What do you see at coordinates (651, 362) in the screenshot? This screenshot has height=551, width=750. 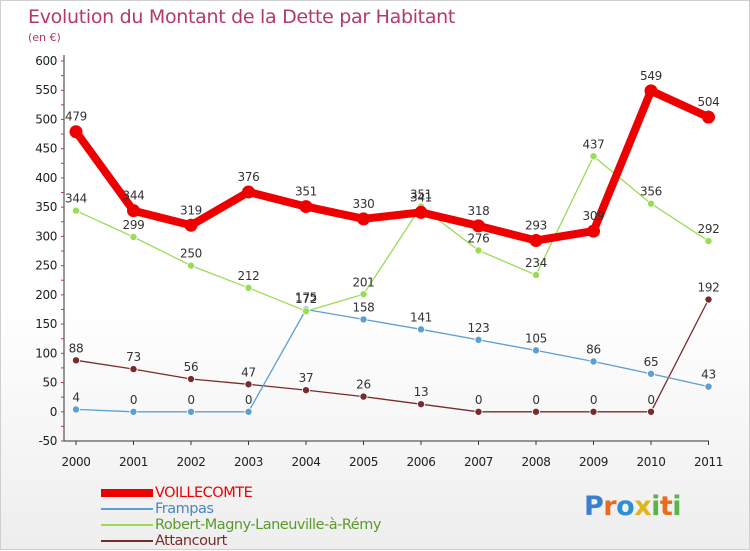 I see `data-label: 65` at bounding box center [651, 362].